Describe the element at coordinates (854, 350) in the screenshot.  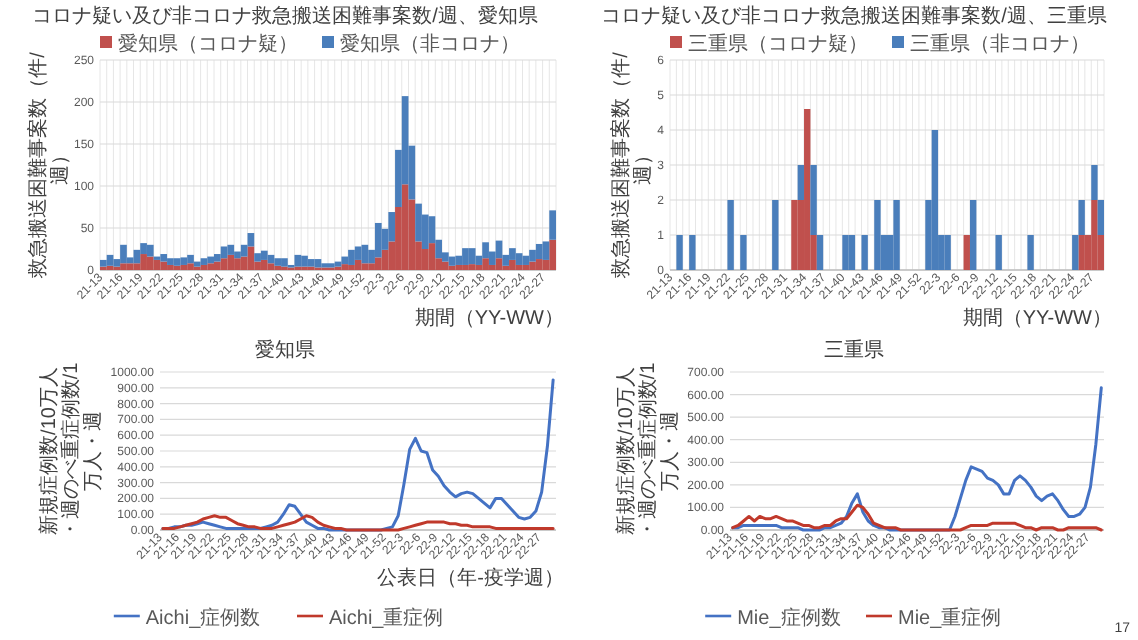
I see `chart-title: 三重県` at that location.